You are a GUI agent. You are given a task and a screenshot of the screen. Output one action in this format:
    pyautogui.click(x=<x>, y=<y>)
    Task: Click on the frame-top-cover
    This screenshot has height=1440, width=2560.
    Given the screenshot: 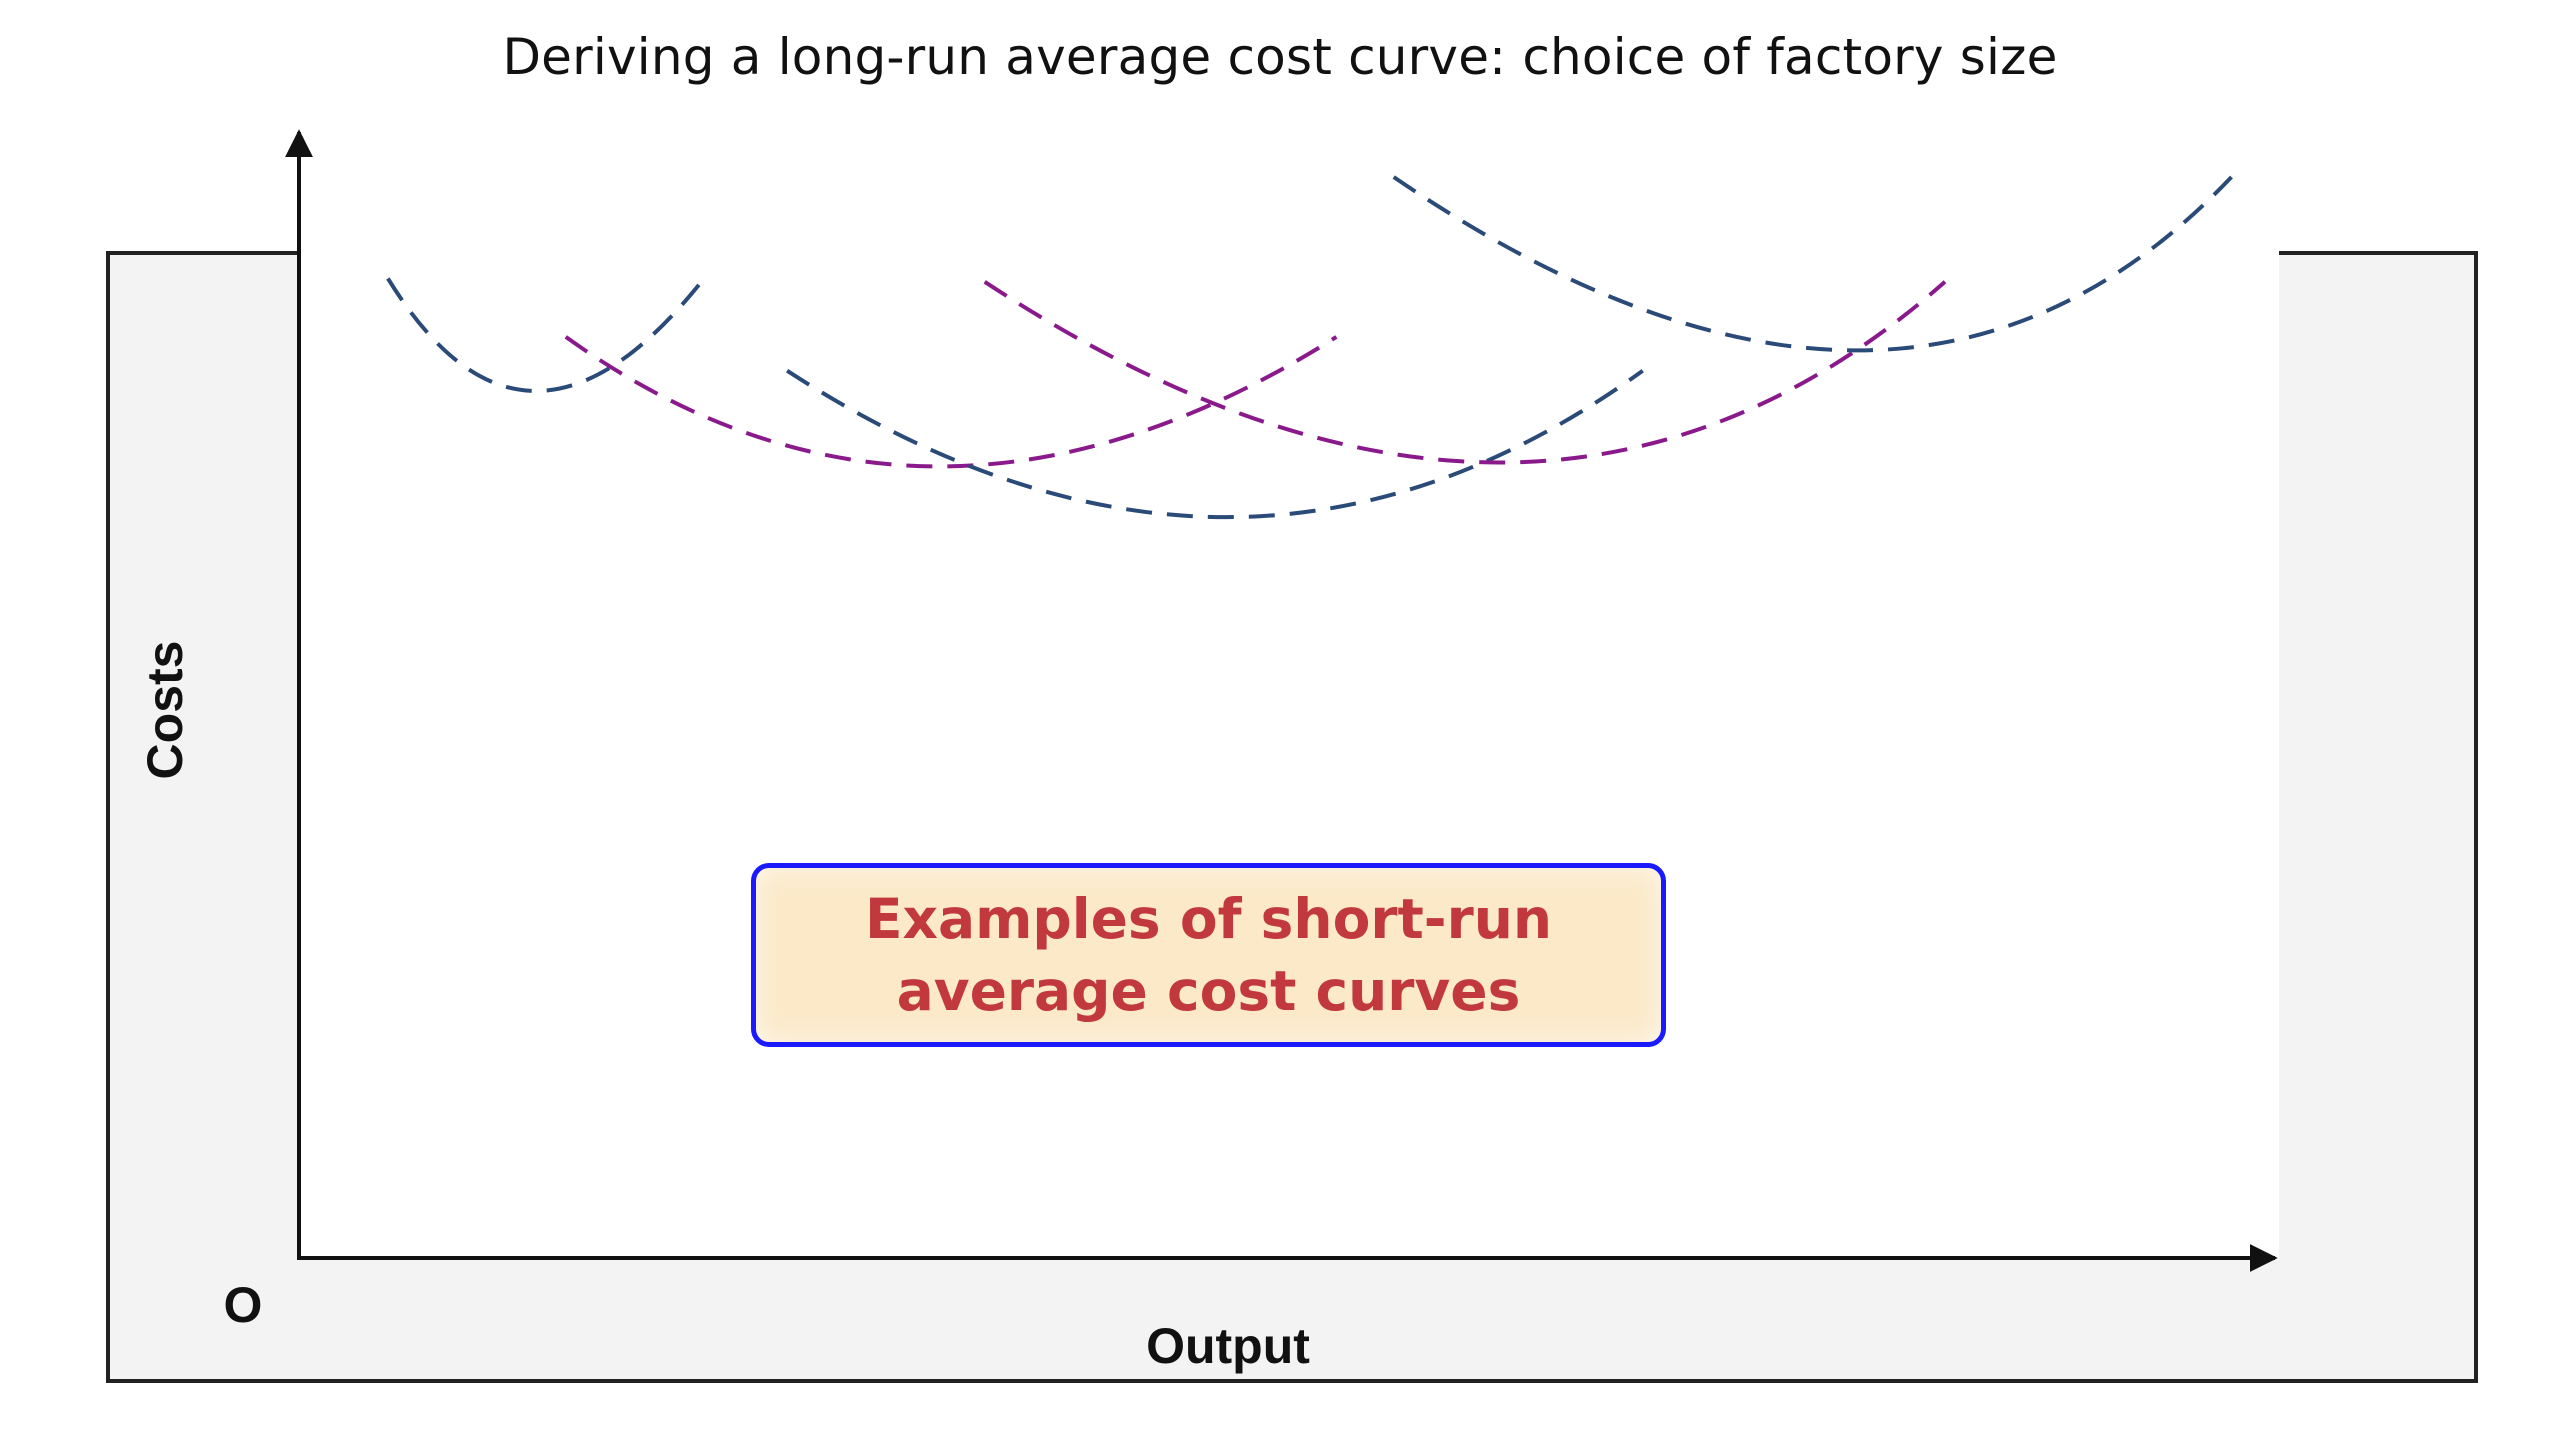 What is the action you would take?
    pyautogui.click(x=1289, y=253)
    